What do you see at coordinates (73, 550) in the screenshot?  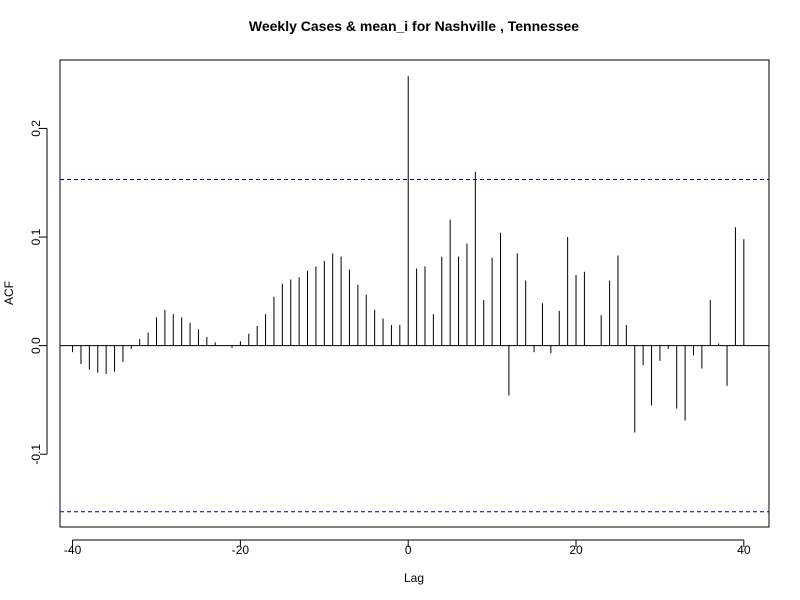 I see `x-tick-label: -40` at bounding box center [73, 550].